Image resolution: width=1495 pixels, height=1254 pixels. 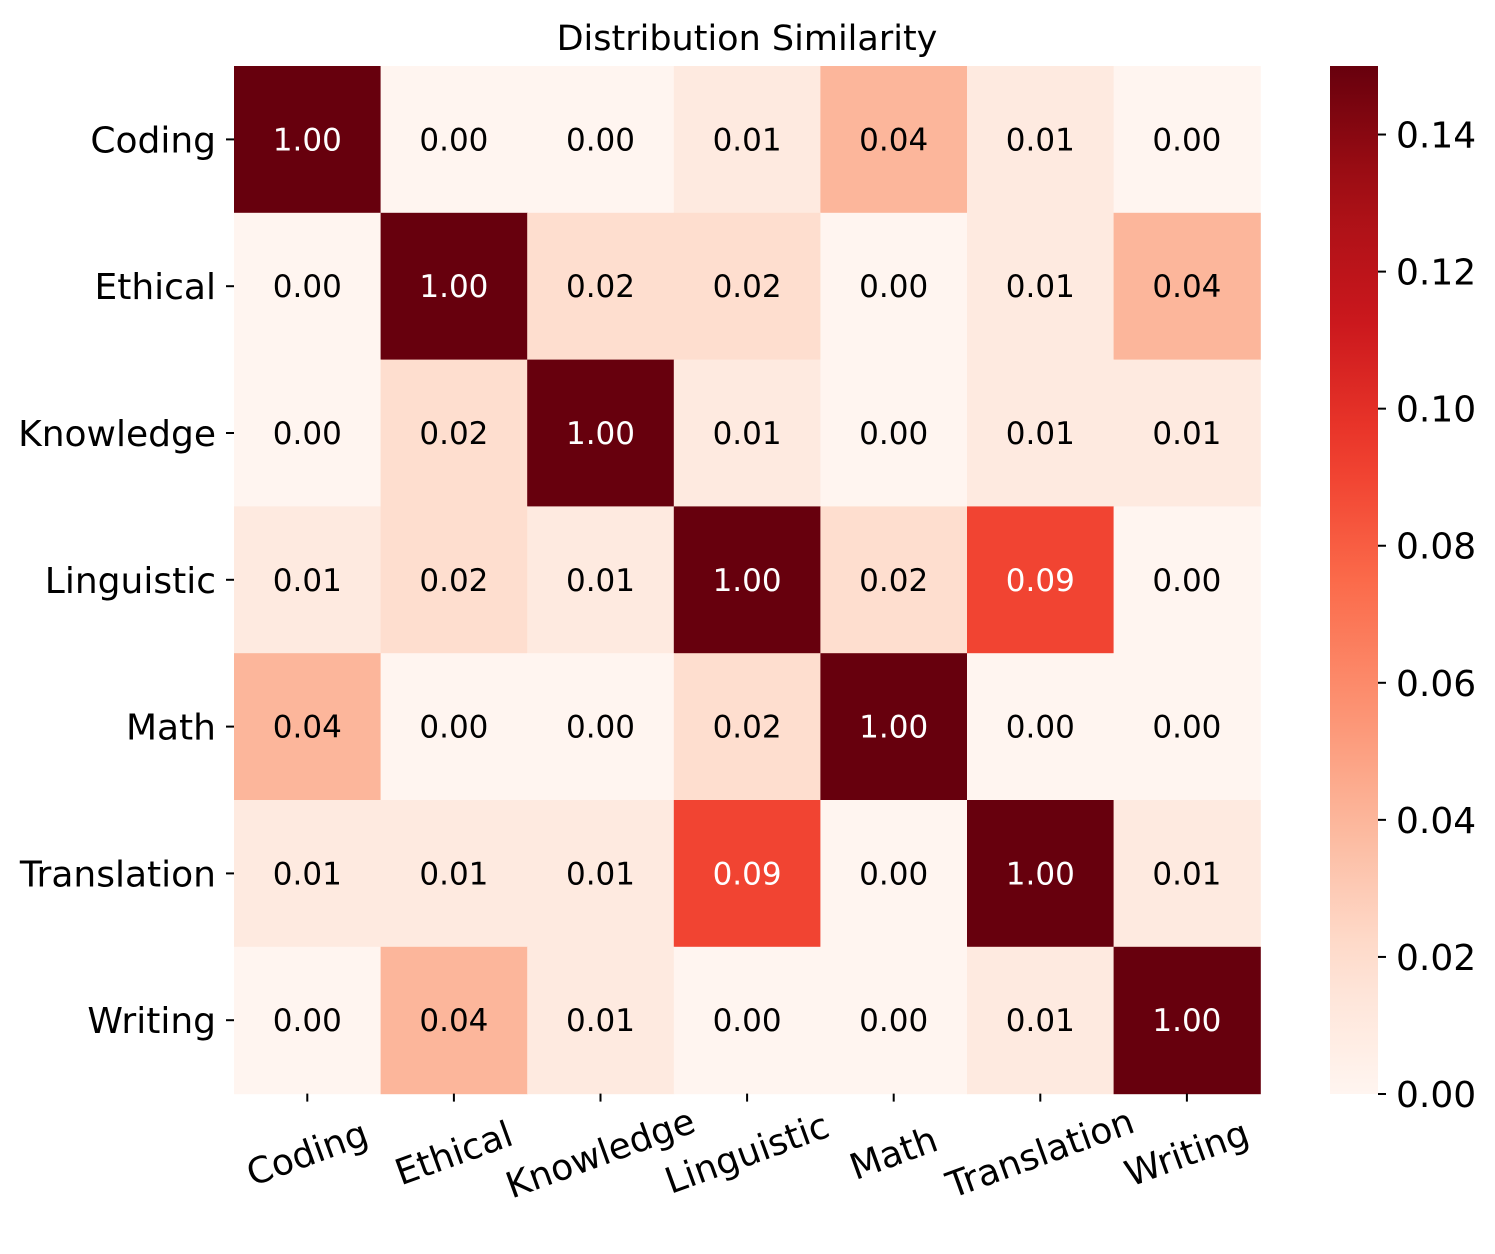 I want to click on colorbar-tick-label: 0.02, so click(x=1436, y=958).